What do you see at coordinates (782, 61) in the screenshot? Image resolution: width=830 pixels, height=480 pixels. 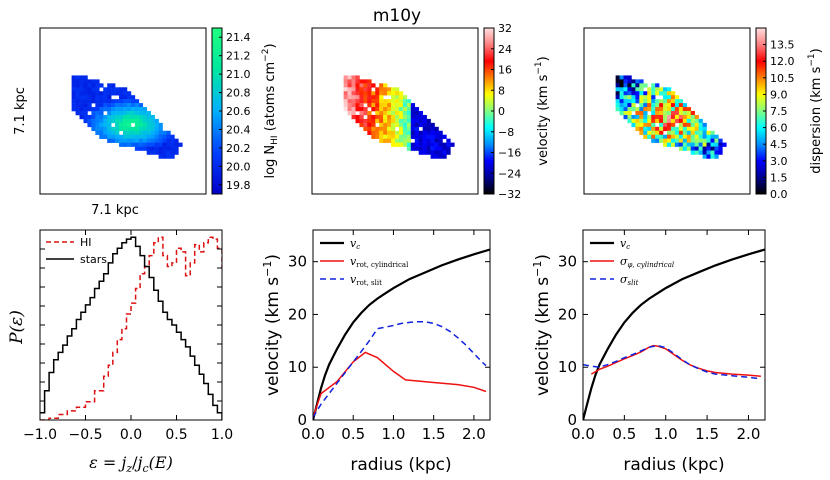 I see `dispersion-colorbar-tick-label: 12.0` at bounding box center [782, 61].